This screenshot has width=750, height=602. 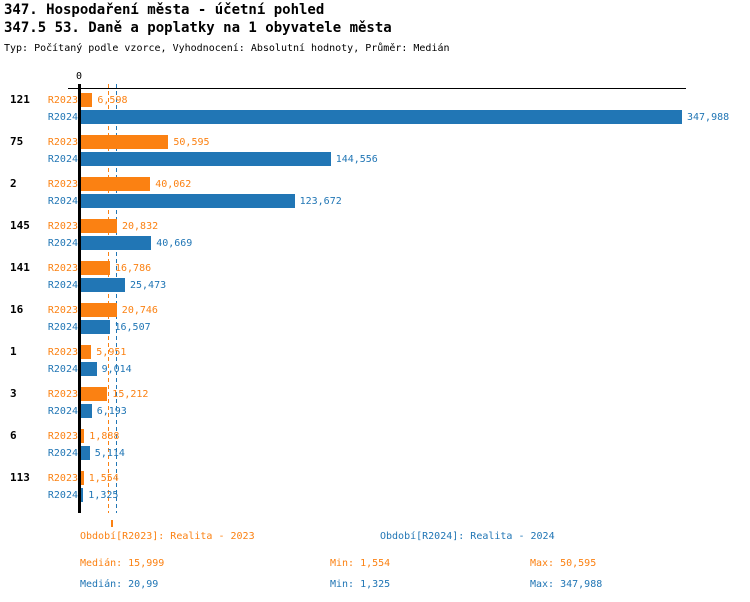 What do you see at coordinates (140, 226) in the screenshot?
I see `bar-value-label-r2023: 20,832` at bounding box center [140, 226].